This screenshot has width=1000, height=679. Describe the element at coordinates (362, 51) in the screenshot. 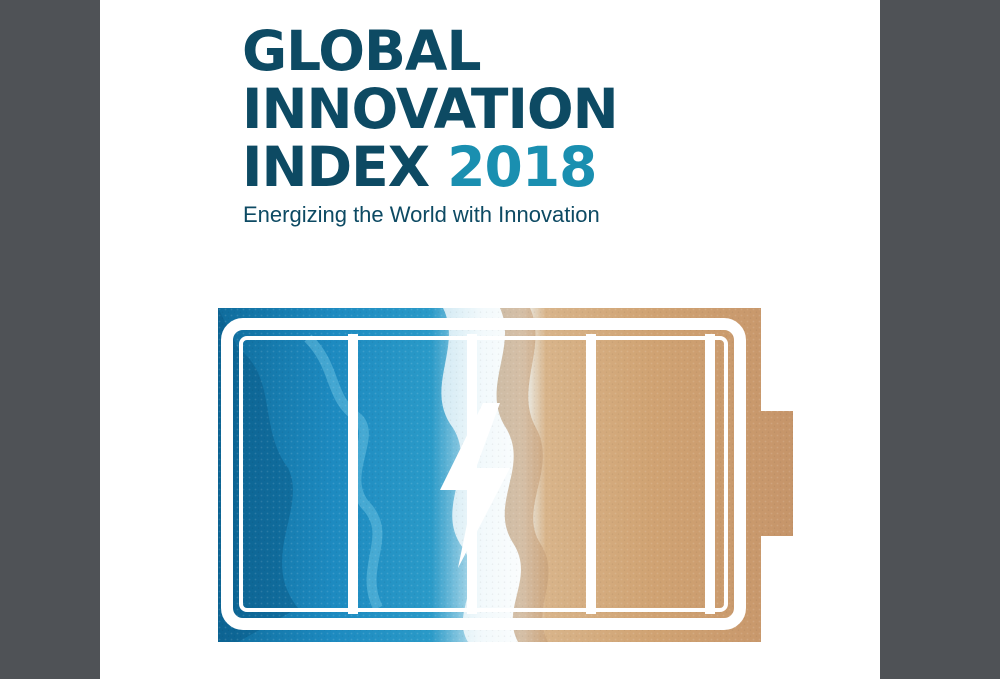

I see `title-line-global: GLOBAL` at that location.